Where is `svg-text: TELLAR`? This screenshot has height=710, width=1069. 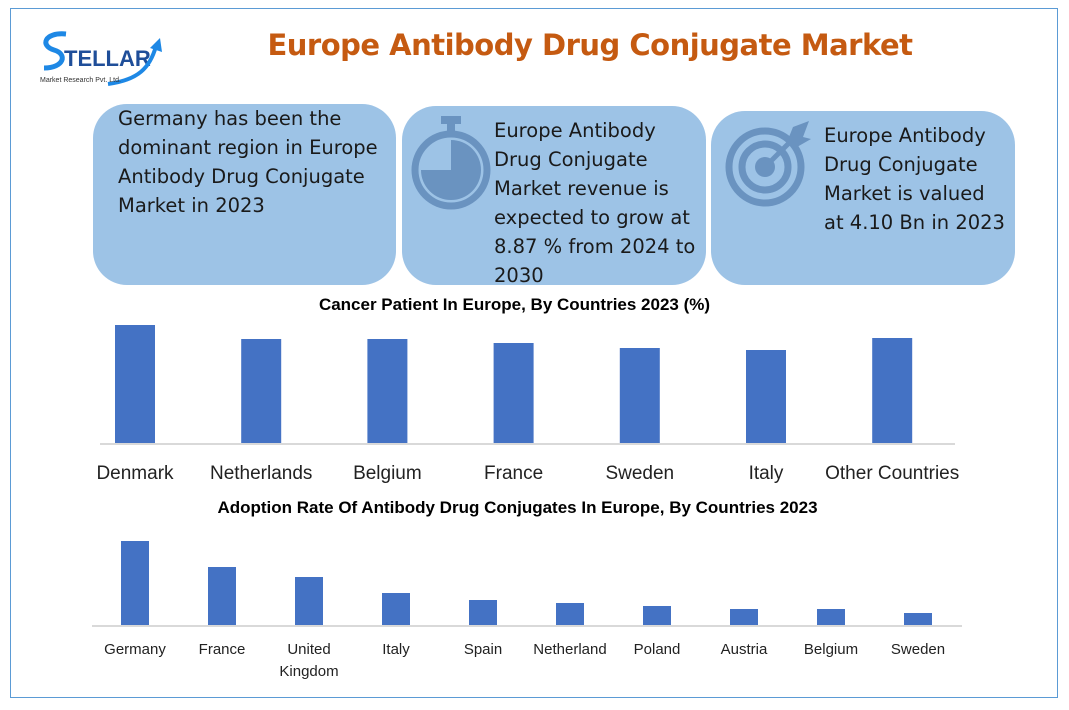 svg-text: TELLAR is located at coordinates (107, 58).